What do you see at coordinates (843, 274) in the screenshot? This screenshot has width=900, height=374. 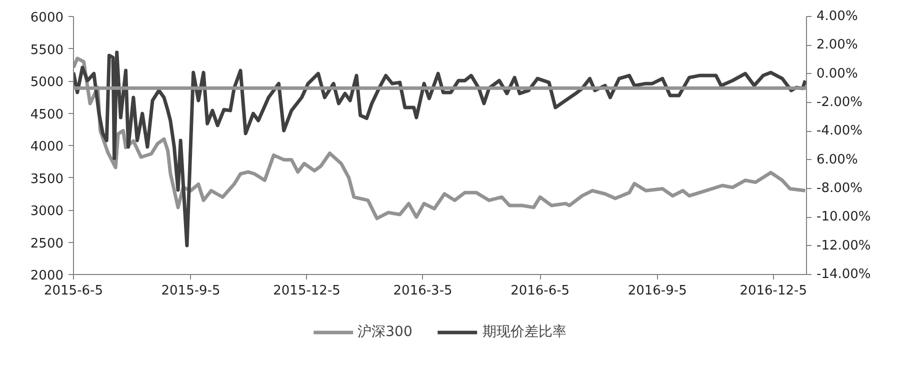 I see `y2-tick-label: -14.00%` at bounding box center [843, 274].